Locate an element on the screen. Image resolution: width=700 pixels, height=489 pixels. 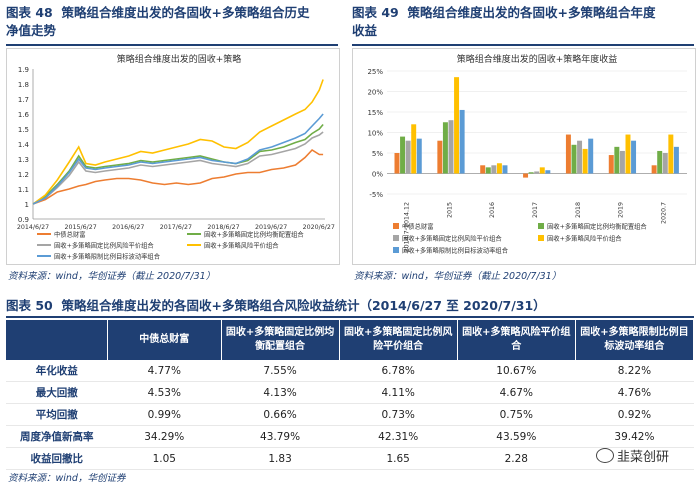
x-tick-label: 2016/6/27 is located at coordinates (128, 227).